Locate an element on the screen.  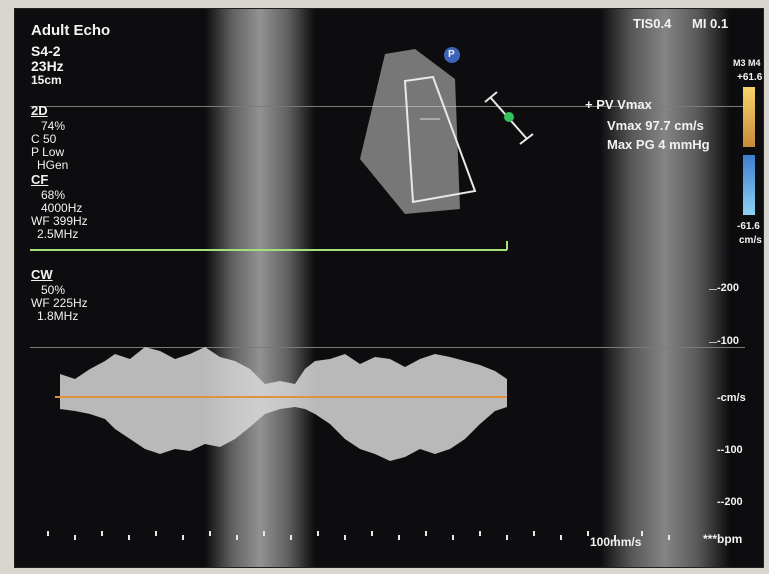
probe-name: S4-2 is located at coordinates (46, 51).